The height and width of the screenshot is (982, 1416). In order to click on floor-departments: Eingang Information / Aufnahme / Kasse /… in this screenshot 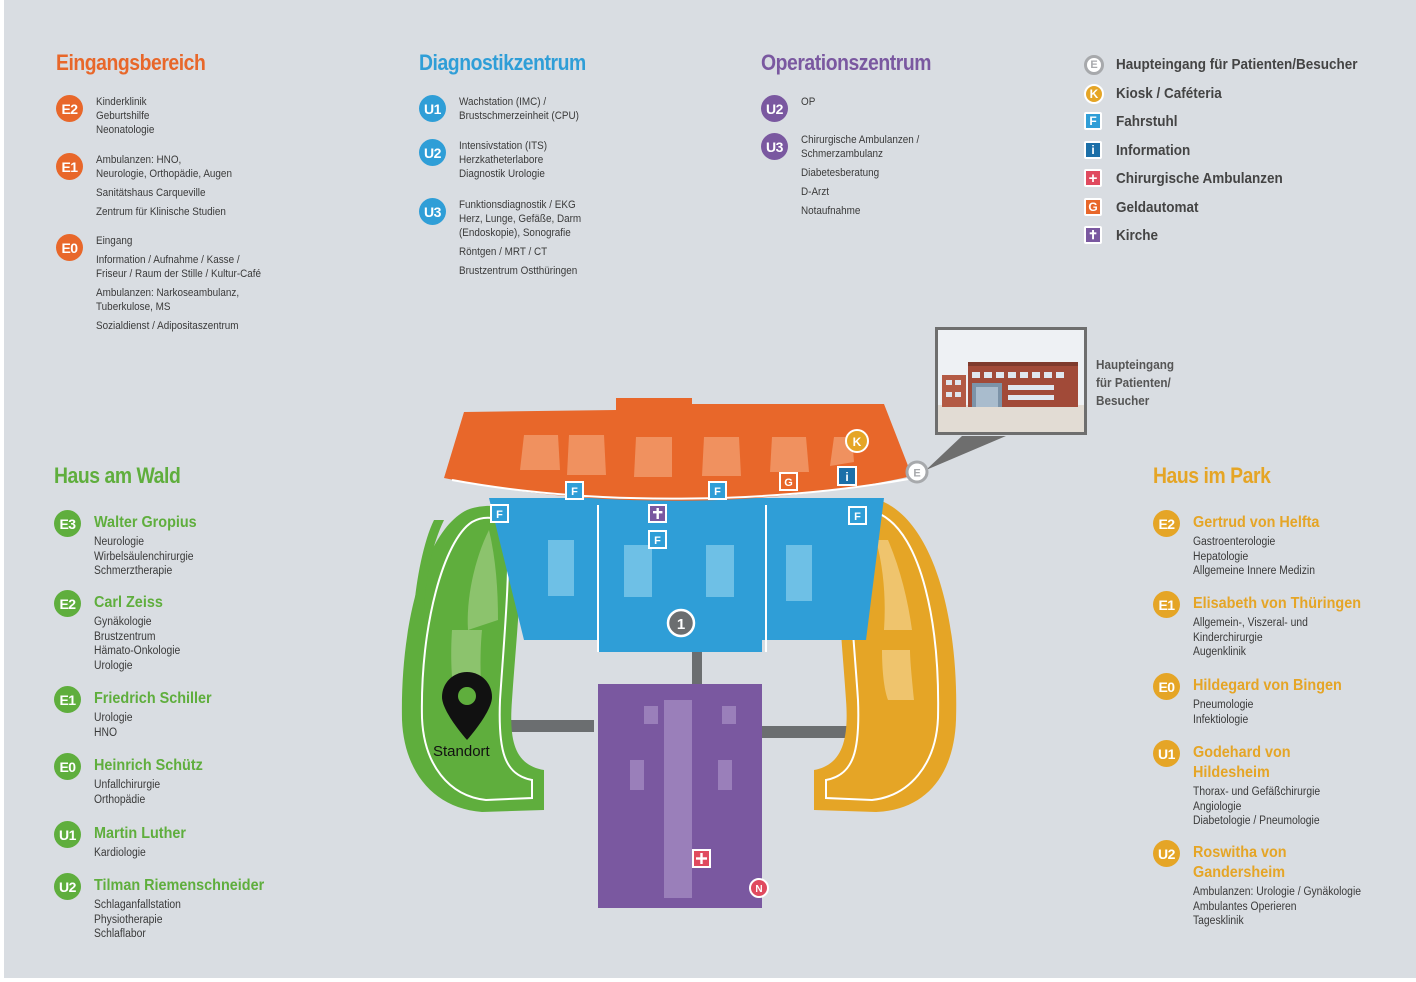, I will do `click(199, 283)`.